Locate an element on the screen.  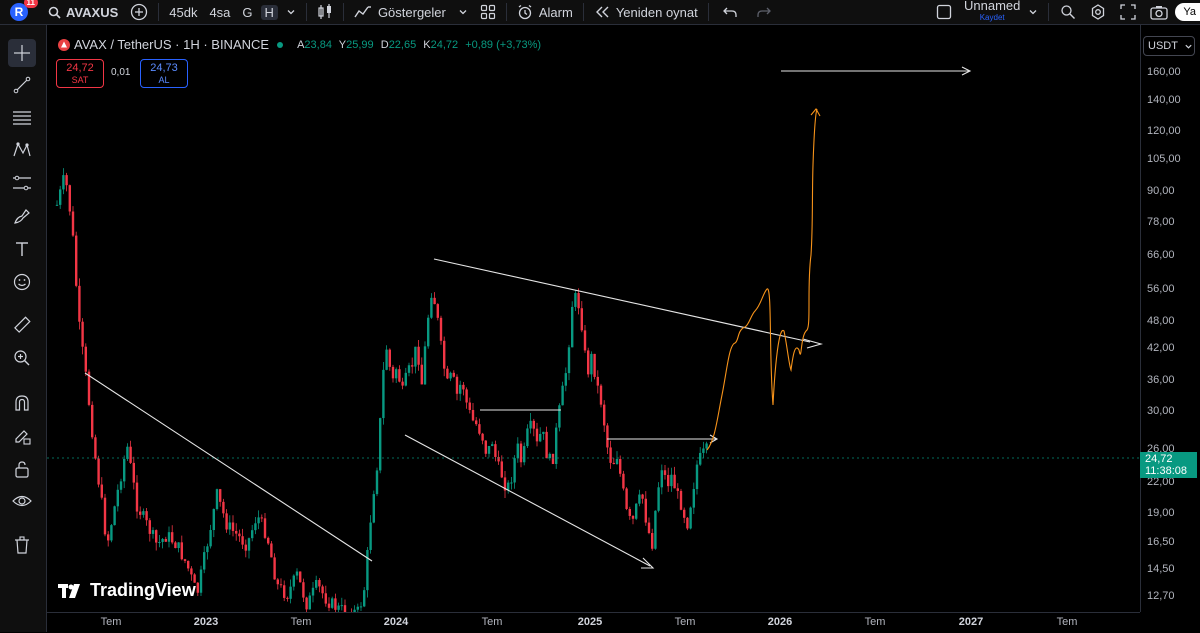
currency-selector: USDT is located at coordinates (1169, 46).